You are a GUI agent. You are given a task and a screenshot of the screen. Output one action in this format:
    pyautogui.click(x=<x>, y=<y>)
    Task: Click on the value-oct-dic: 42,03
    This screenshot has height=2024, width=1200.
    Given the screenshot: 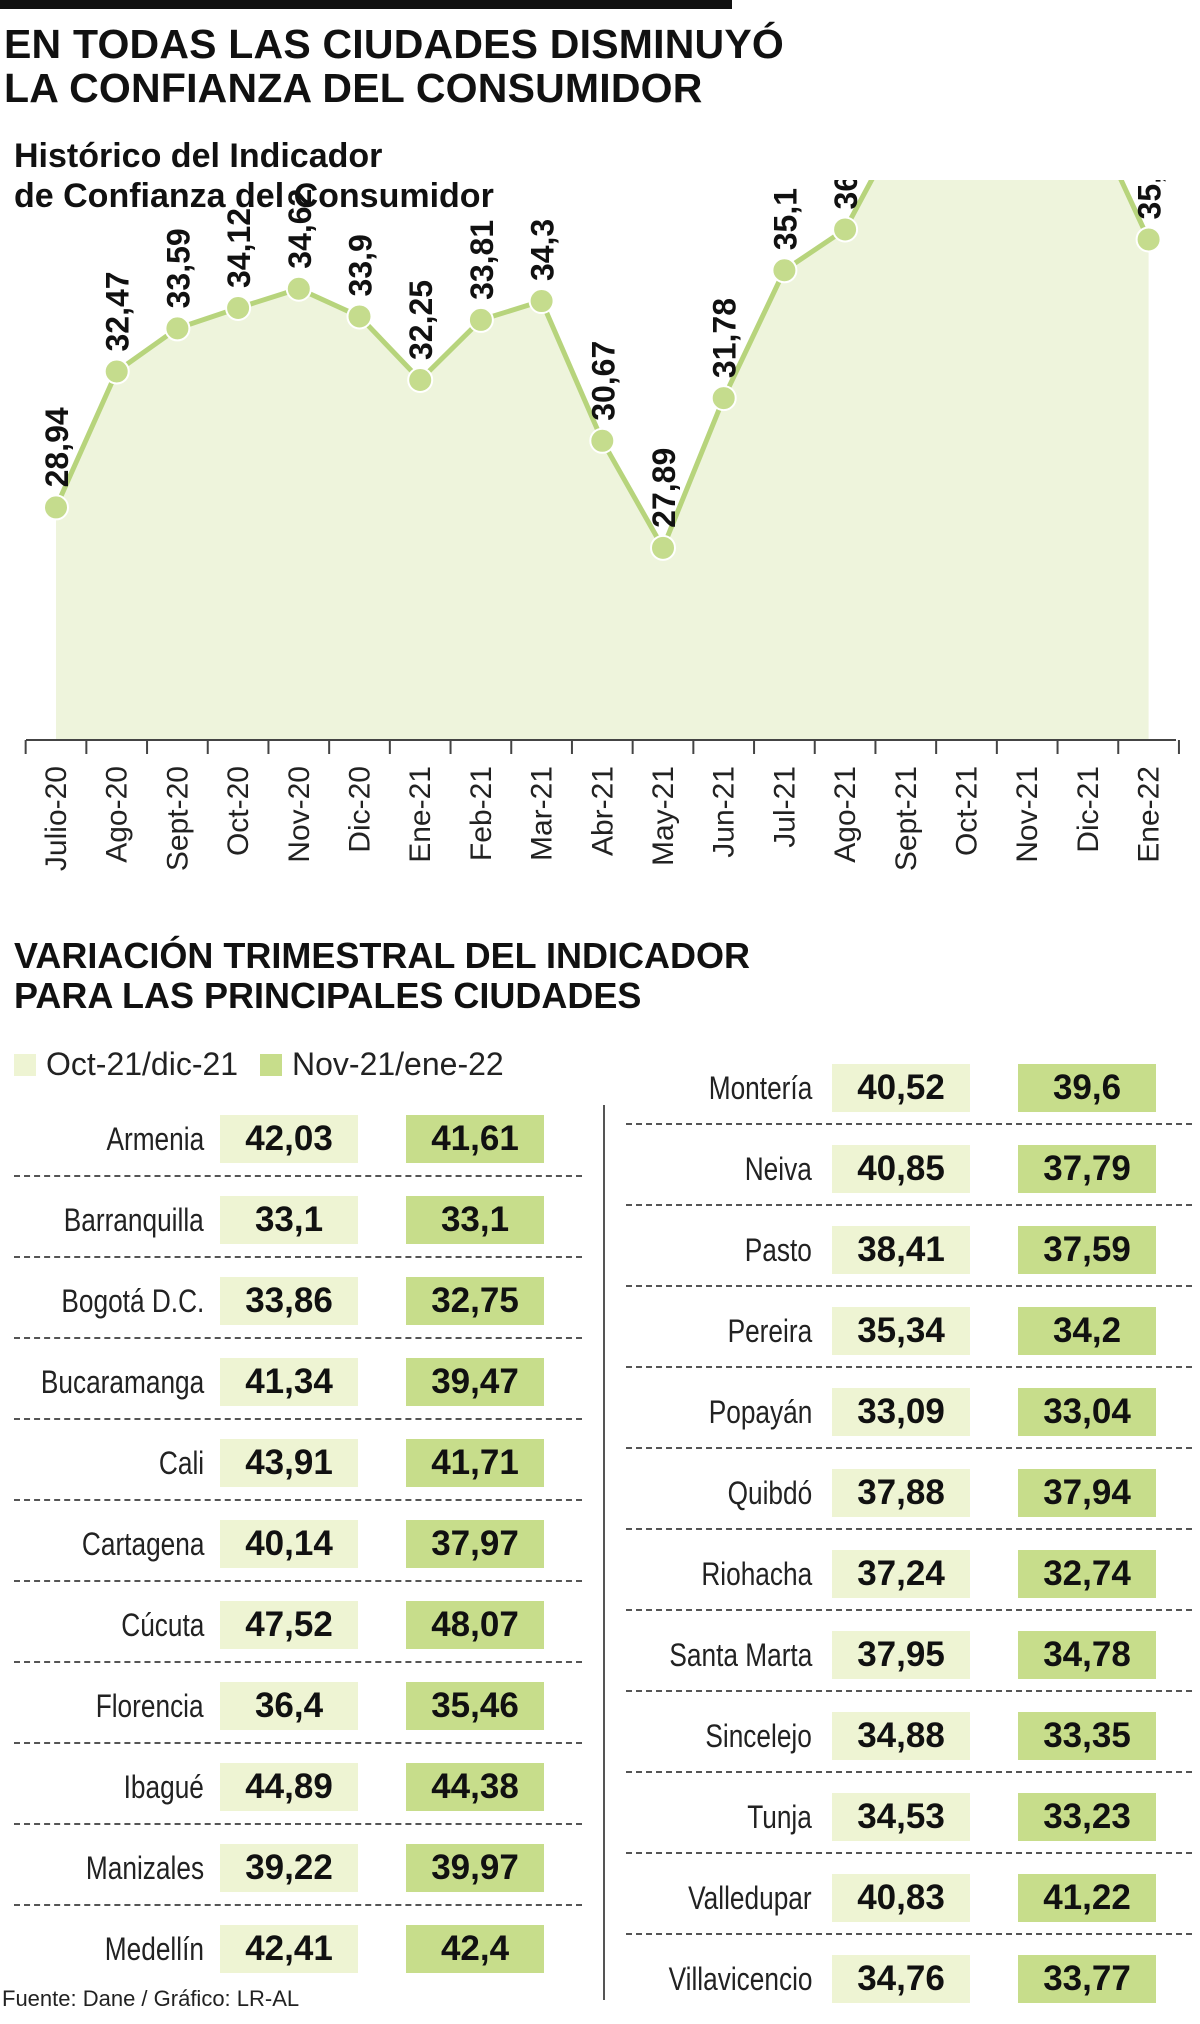 What is the action you would take?
    pyautogui.click(x=289, y=1139)
    